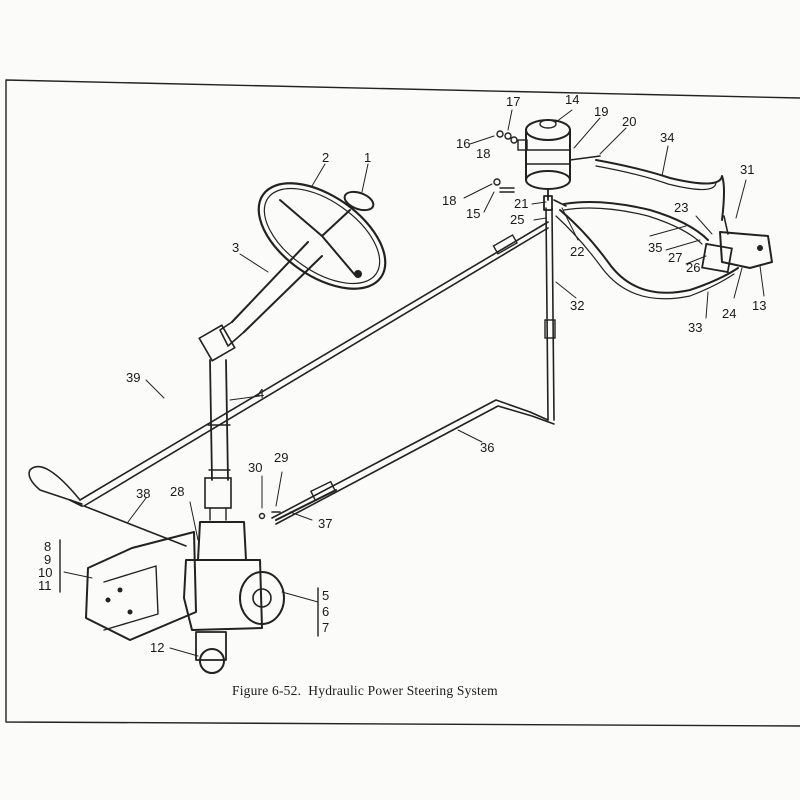 The height and width of the screenshot is (800, 800). What do you see at coordinates (143, 493) in the screenshot?
I see `callout-38: 38` at bounding box center [143, 493].